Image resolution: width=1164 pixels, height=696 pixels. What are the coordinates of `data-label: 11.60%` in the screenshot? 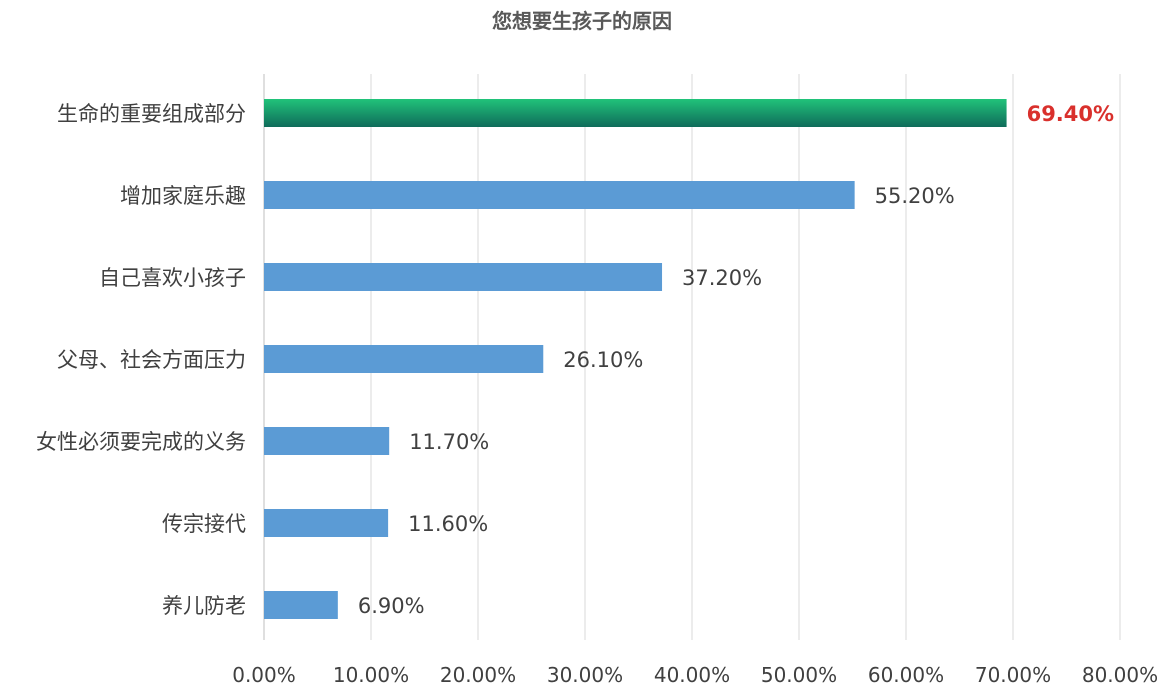 It's located at (448, 524).